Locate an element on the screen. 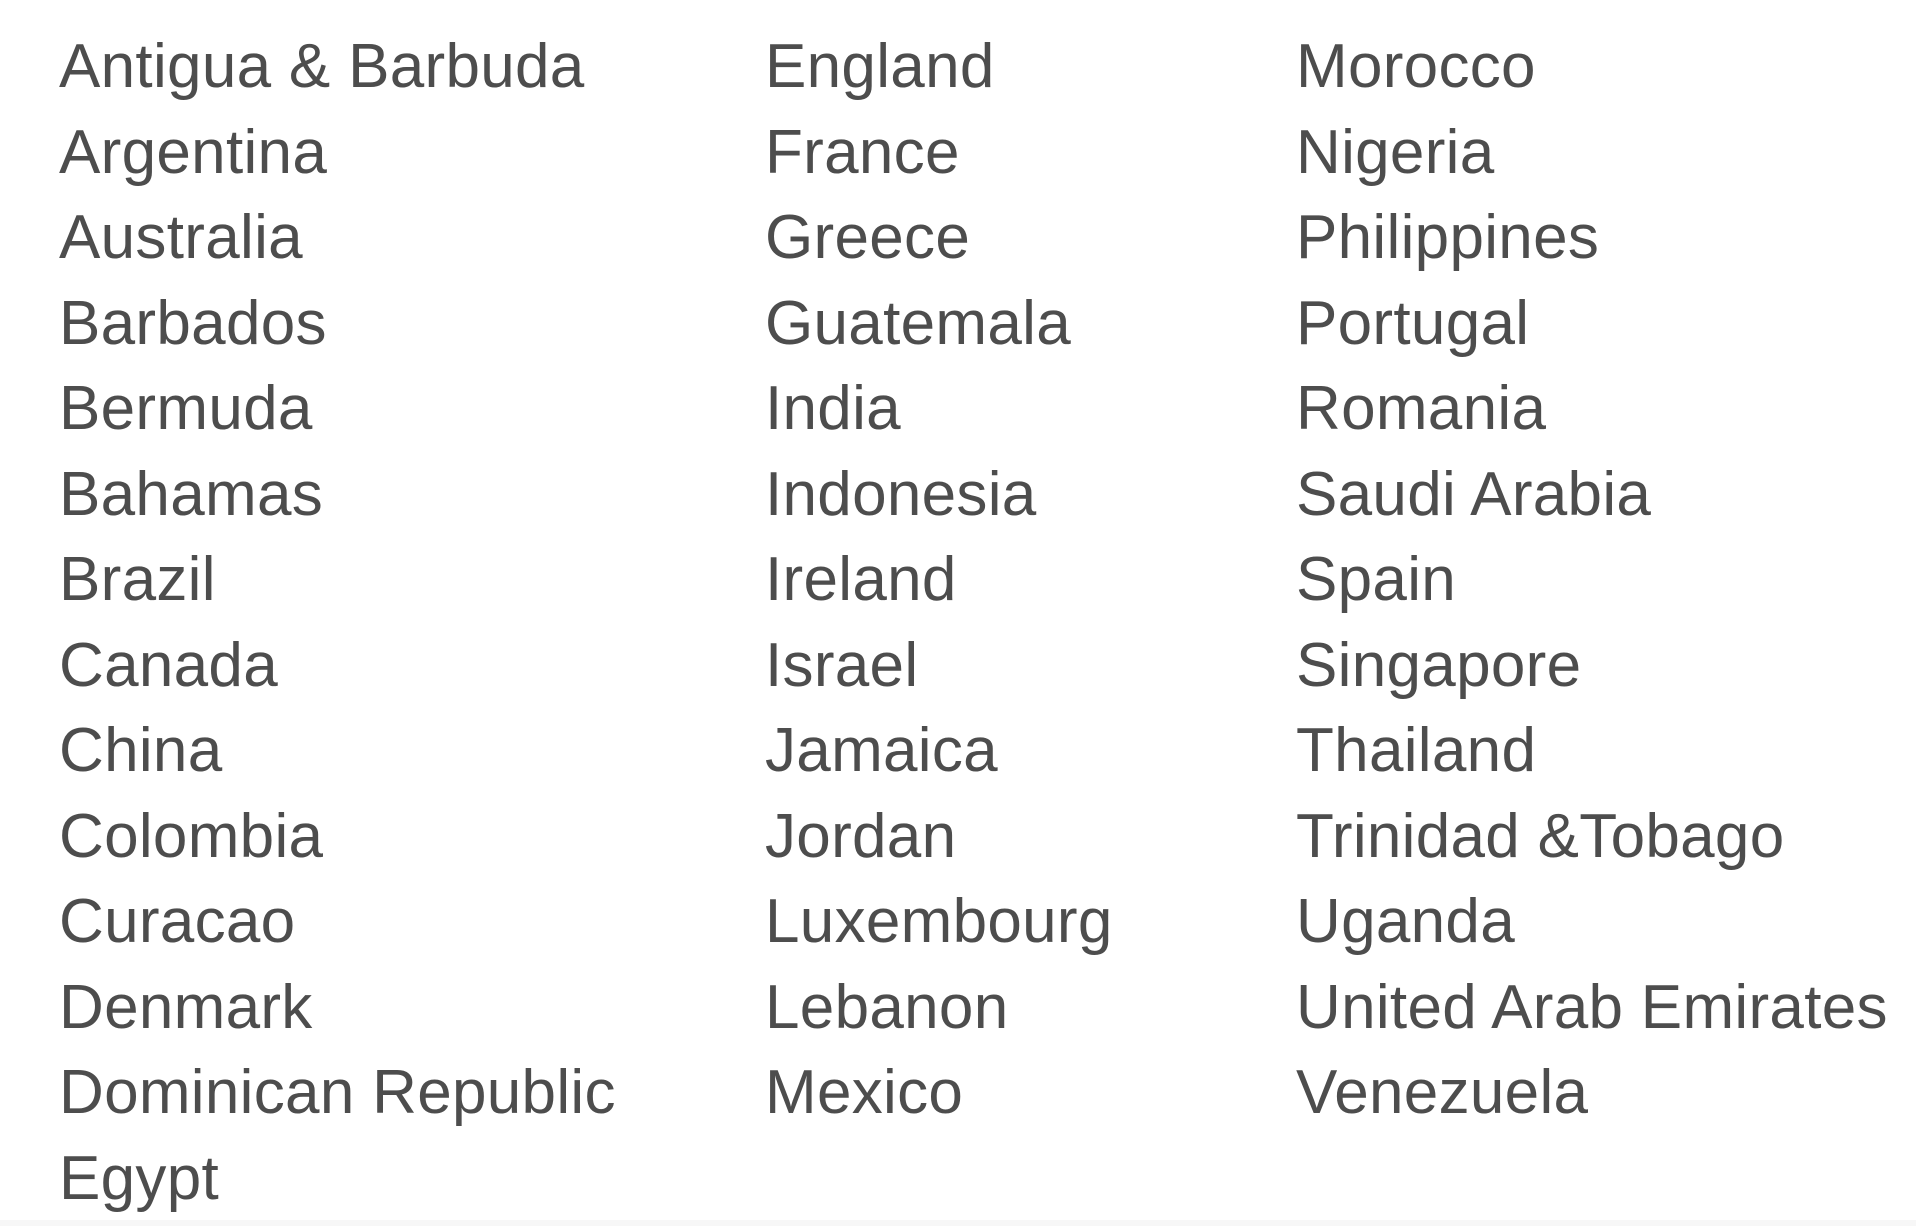  country-item: United Arab Emirates is located at coordinates (1592, 1007).